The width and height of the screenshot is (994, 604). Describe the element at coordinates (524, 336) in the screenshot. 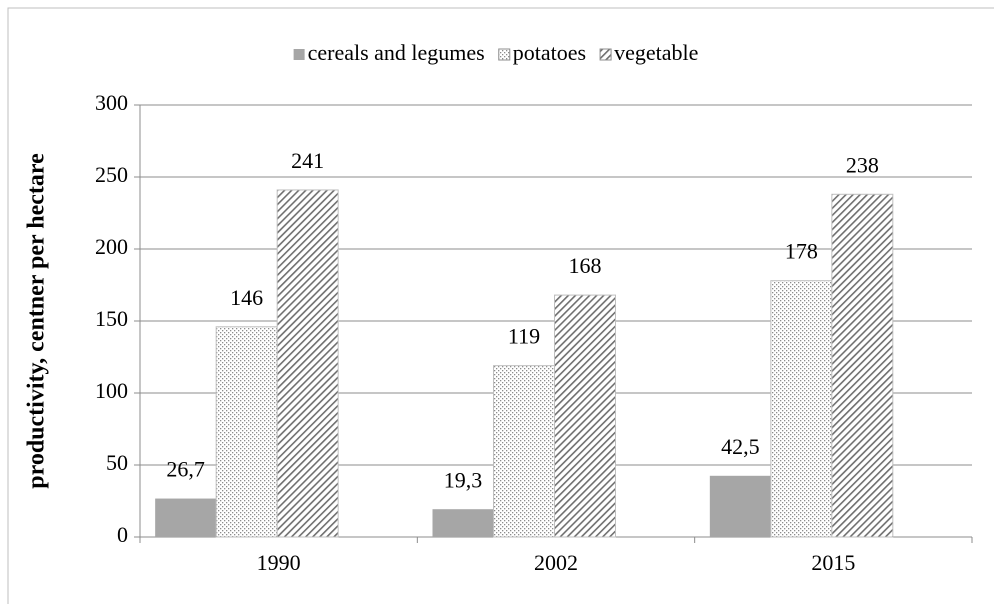

I see `data-label: 119` at that location.